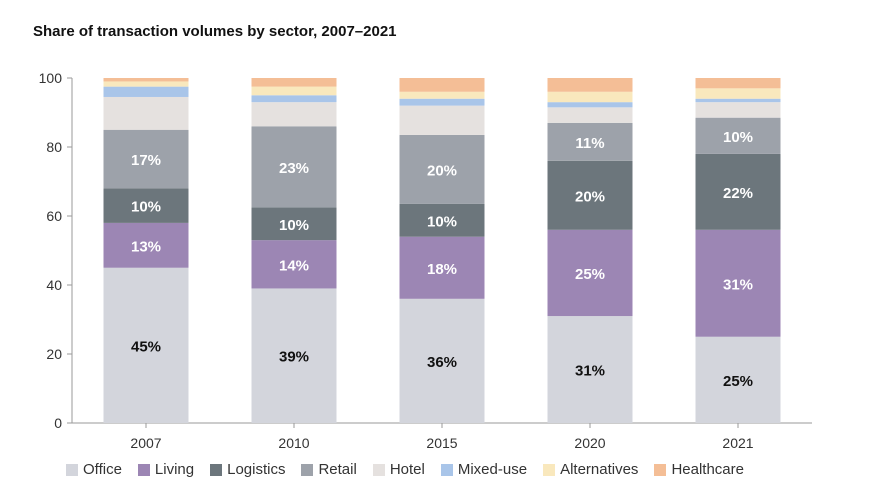 This screenshot has height=500, width=870. I want to click on bar-segment-logistics-2020, so click(590, 195).